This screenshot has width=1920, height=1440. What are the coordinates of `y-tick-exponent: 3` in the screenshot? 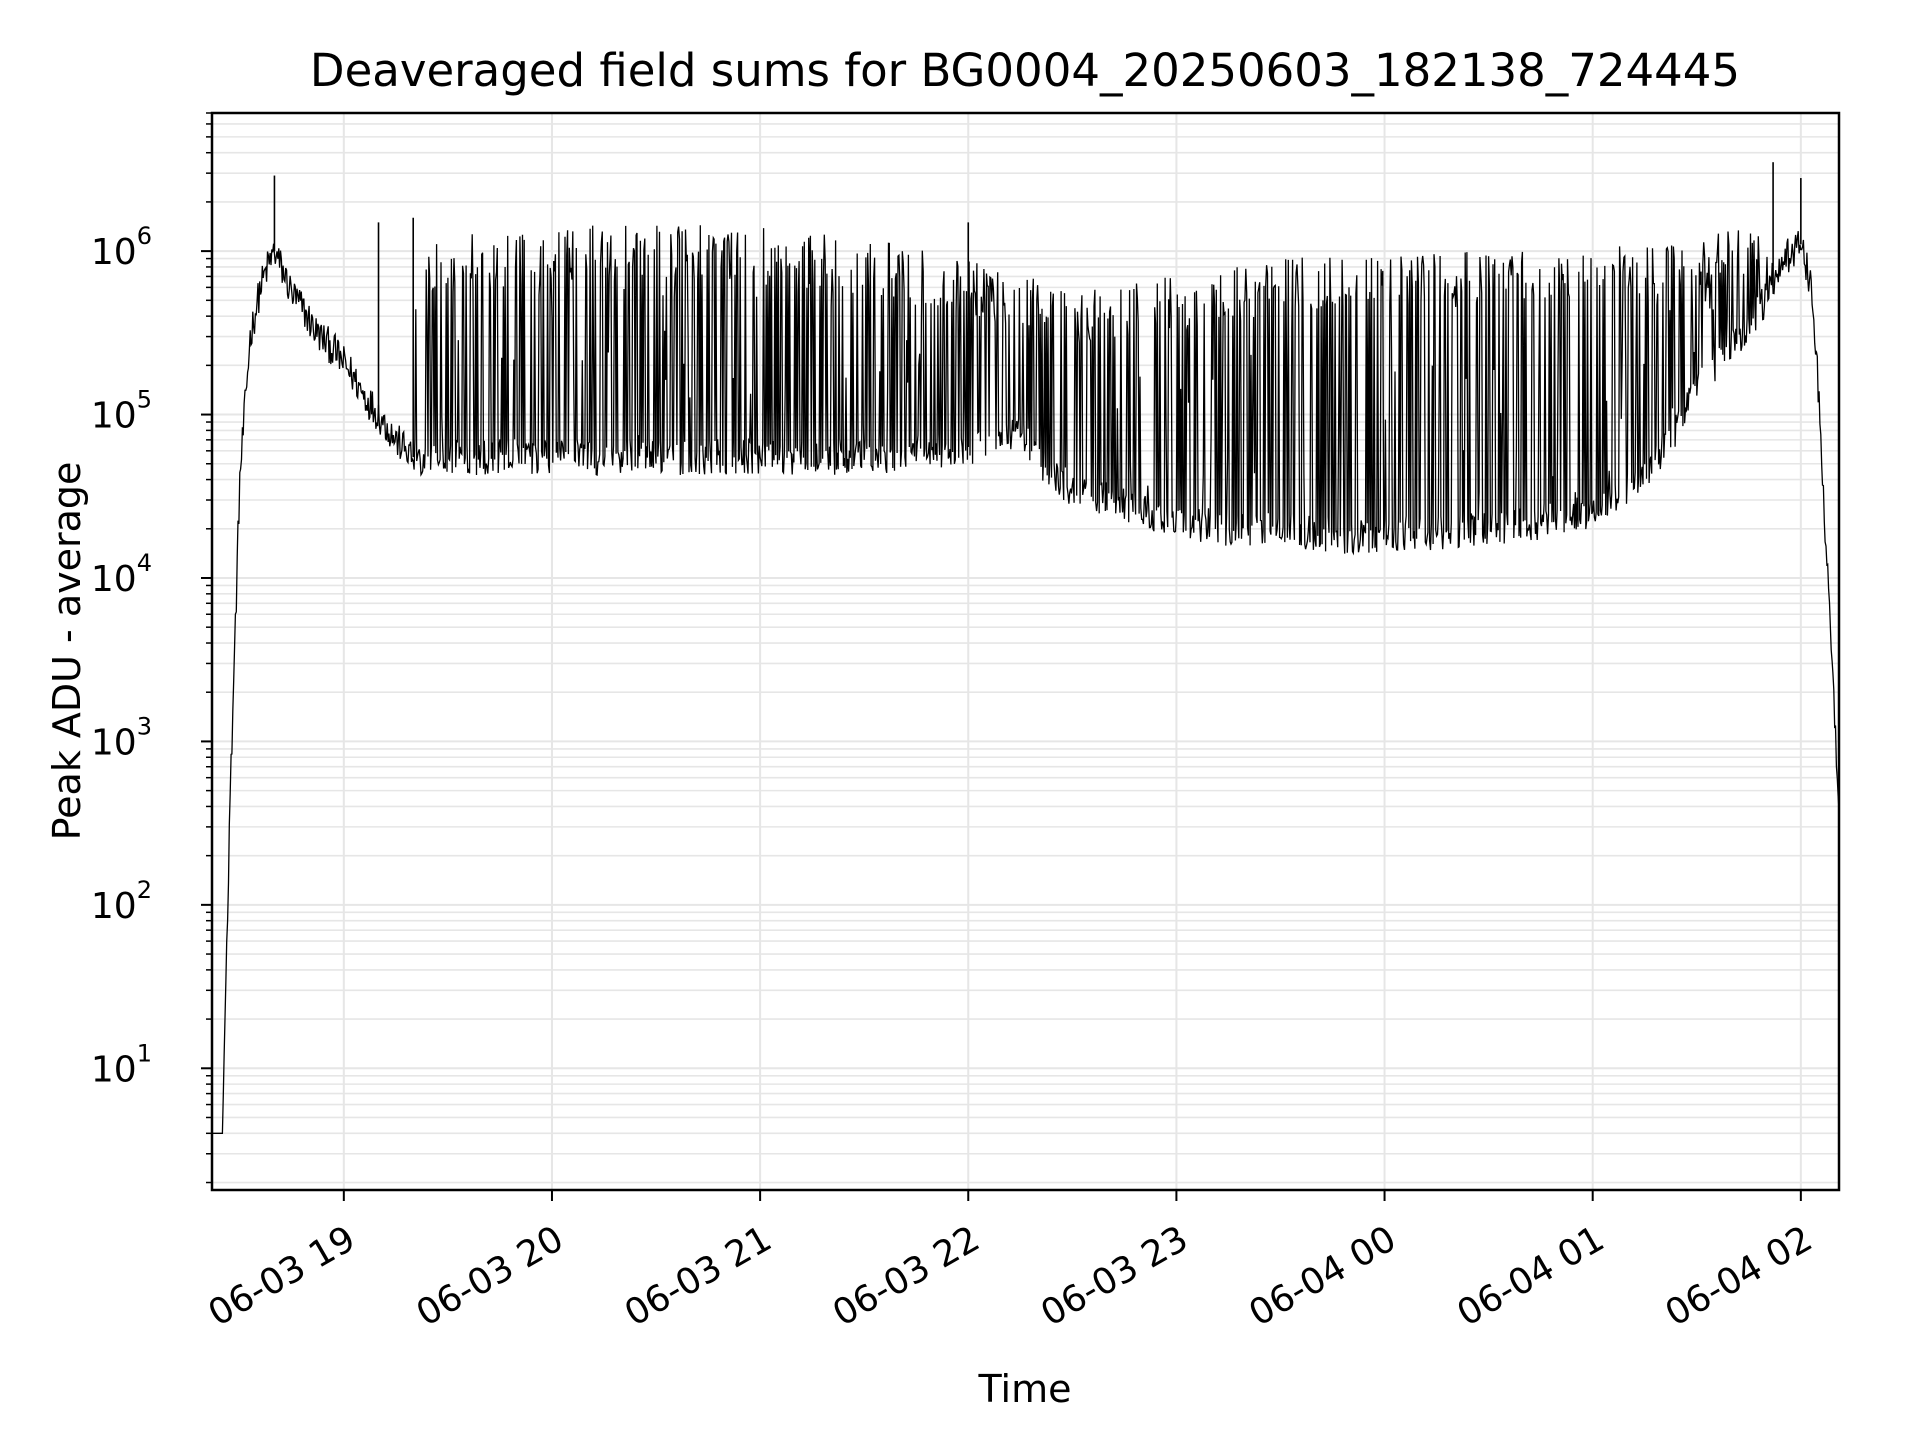 It's located at (144, 726).